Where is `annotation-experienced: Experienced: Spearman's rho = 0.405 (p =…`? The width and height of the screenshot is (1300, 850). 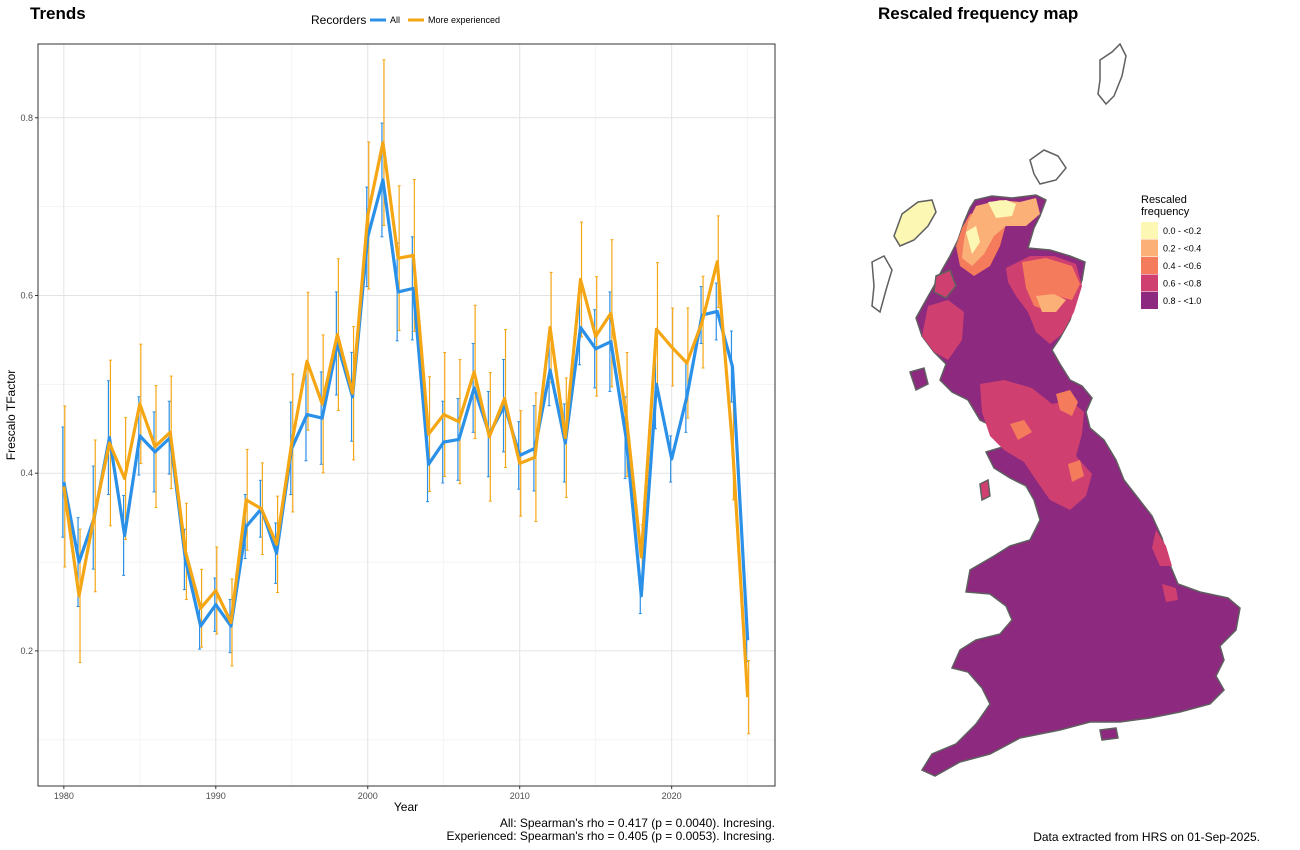
annotation-experienced: Experienced: Spearman's rho = 0.405 (p =… is located at coordinates (611, 836).